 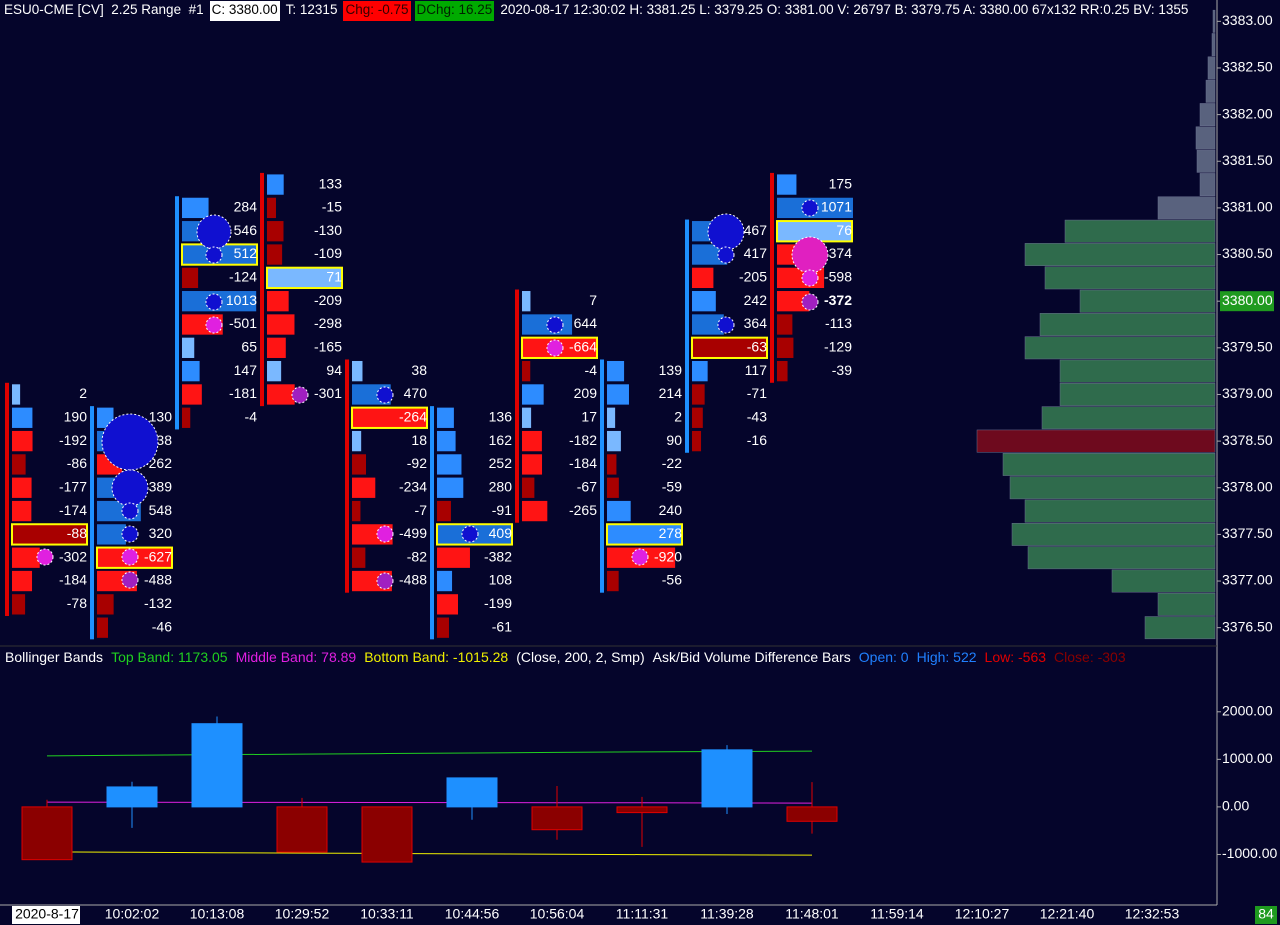 What do you see at coordinates (756, 323) in the screenshot?
I see `delta-label: 364` at bounding box center [756, 323].